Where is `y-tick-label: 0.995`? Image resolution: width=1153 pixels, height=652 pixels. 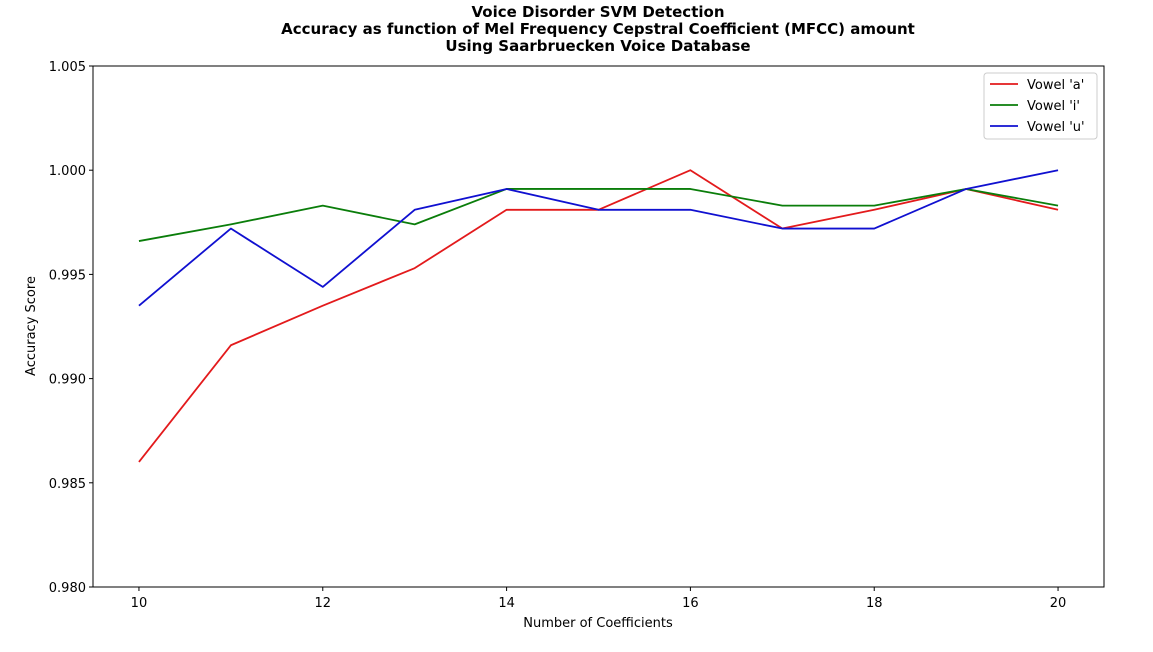
y-tick-label: 0.995 is located at coordinates (67, 275).